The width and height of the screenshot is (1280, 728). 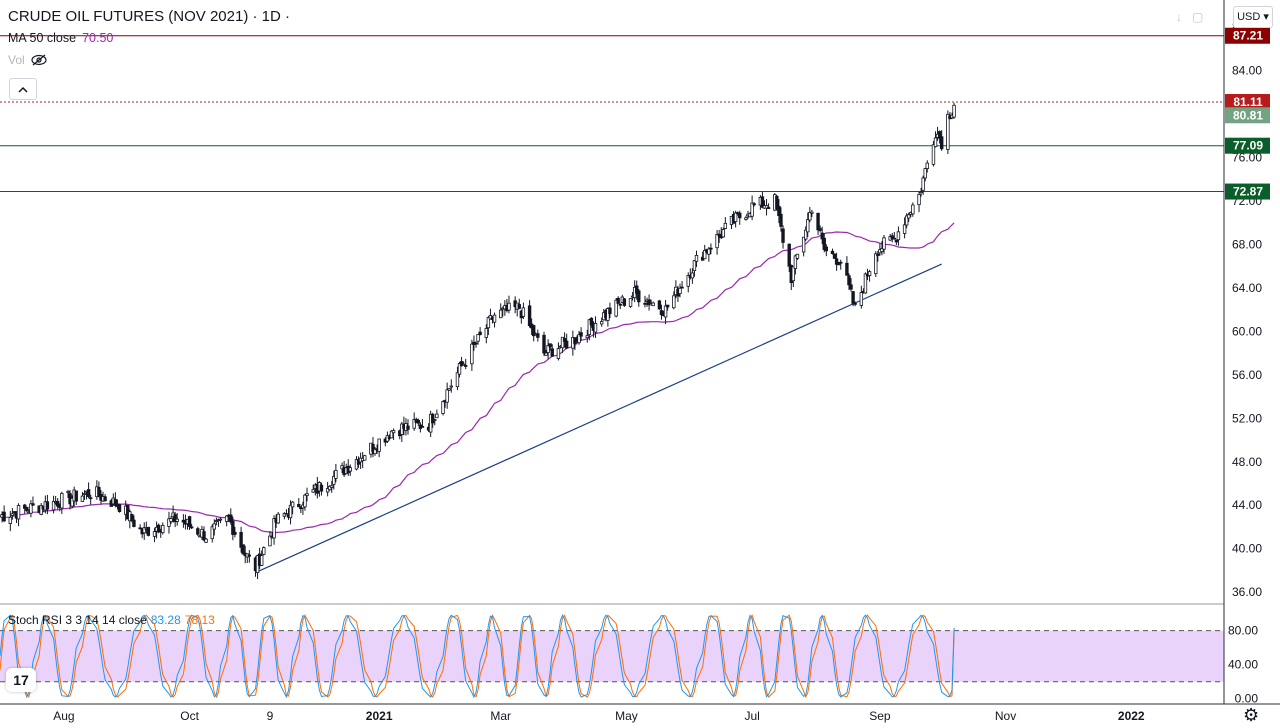 I want to click on stoch-rsi-legend: Stoch RSI 3 3 14 14 close 83.28 78.13, so click(x=111, y=620).